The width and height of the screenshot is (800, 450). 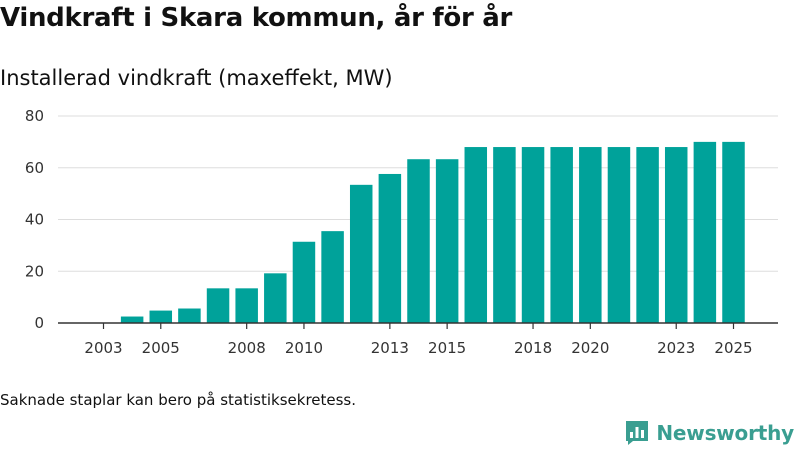 What do you see at coordinates (39, 323) in the screenshot?
I see `y-tick-label: 0` at bounding box center [39, 323].